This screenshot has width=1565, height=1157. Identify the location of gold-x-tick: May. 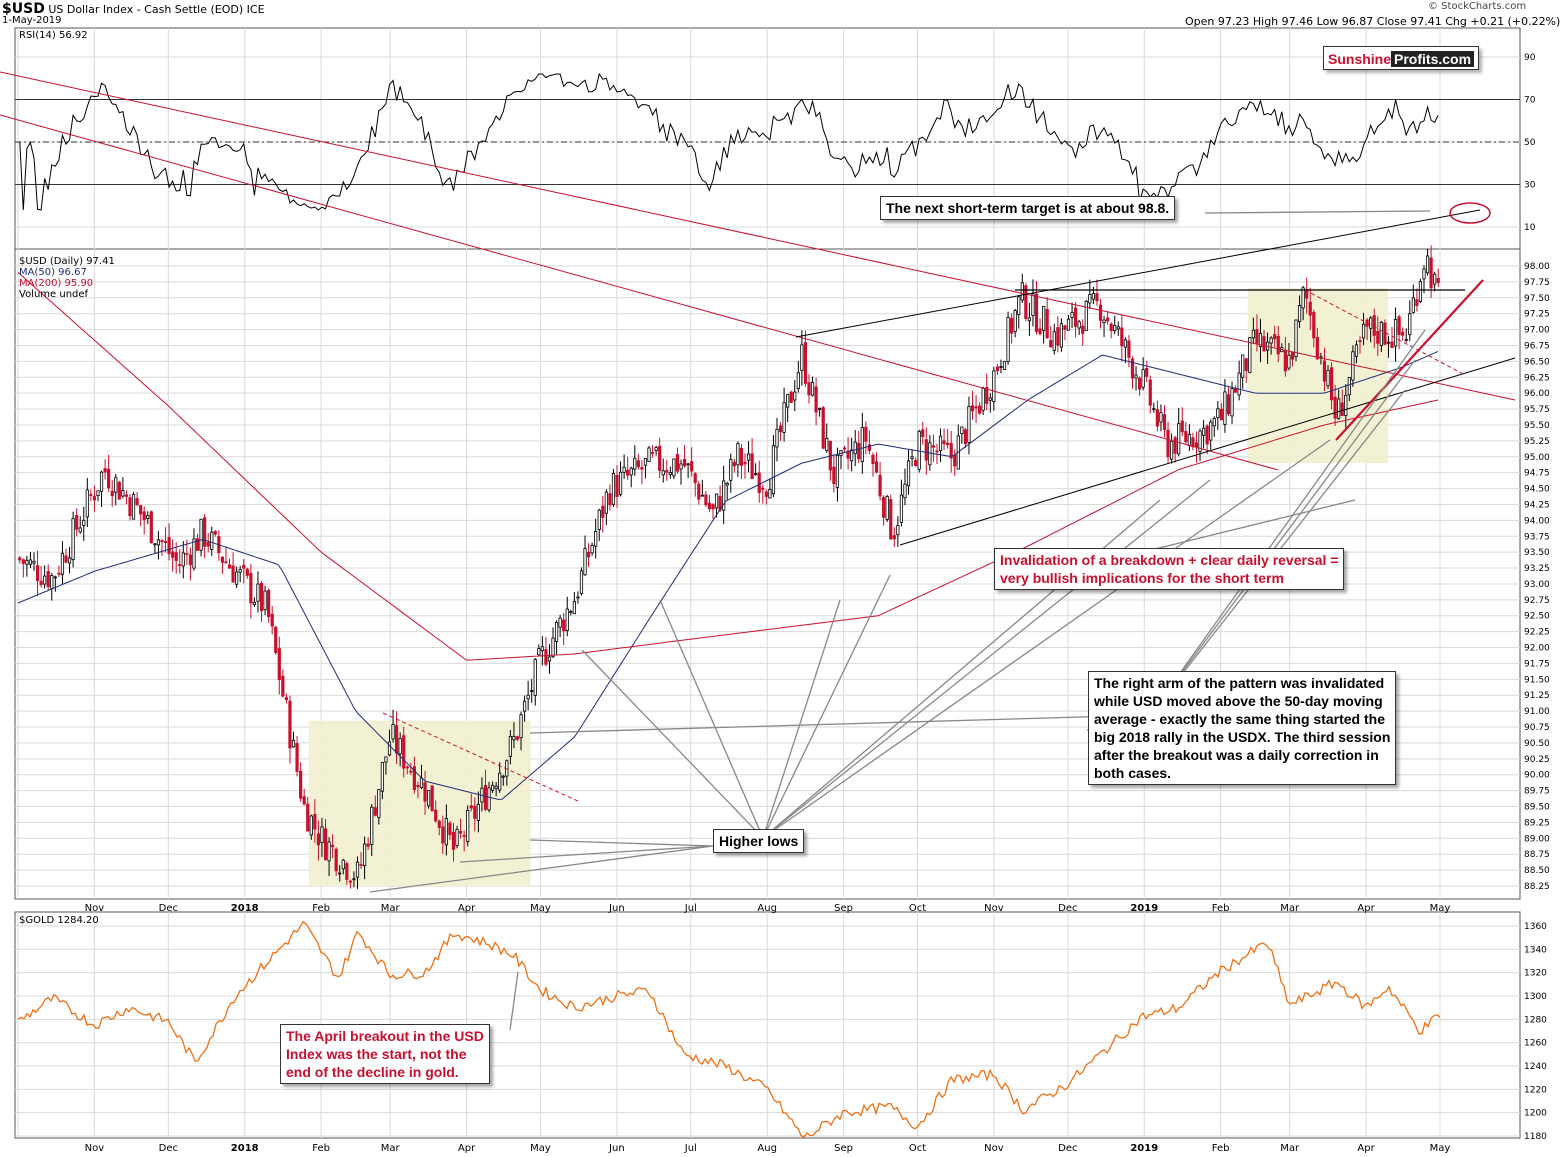
(1440, 1148).